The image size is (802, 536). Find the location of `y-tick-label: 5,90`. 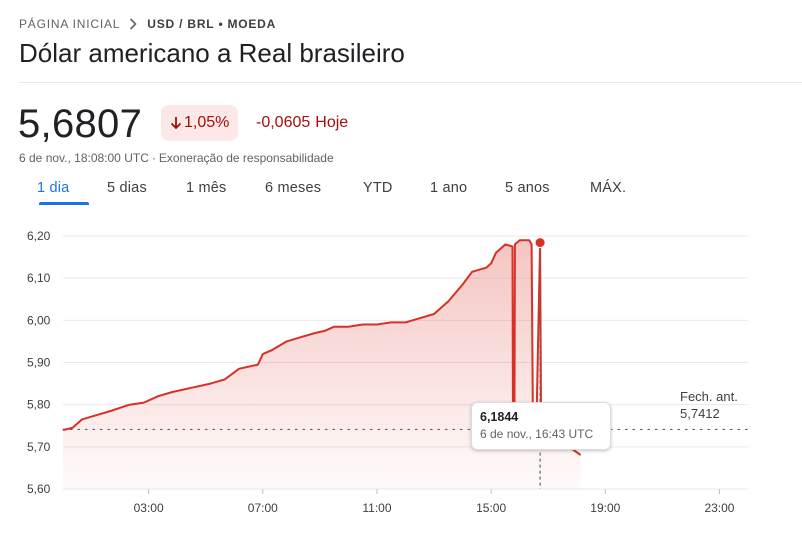

y-tick-label: 5,90 is located at coordinates (39, 363).